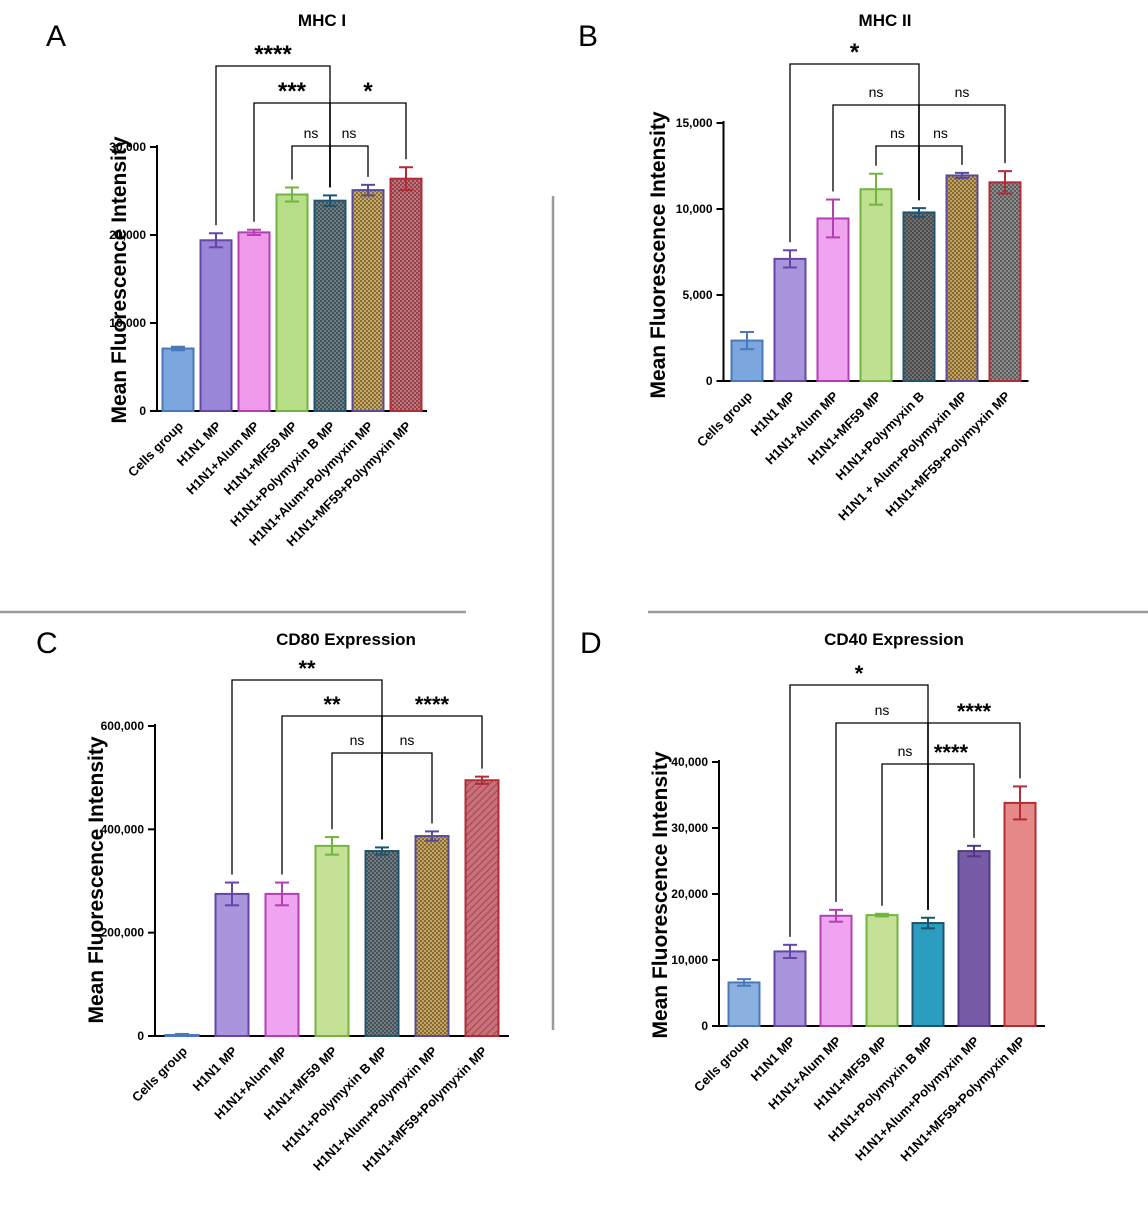  I want to click on chart-d-significance-bracket: ns, so click(905, 826).